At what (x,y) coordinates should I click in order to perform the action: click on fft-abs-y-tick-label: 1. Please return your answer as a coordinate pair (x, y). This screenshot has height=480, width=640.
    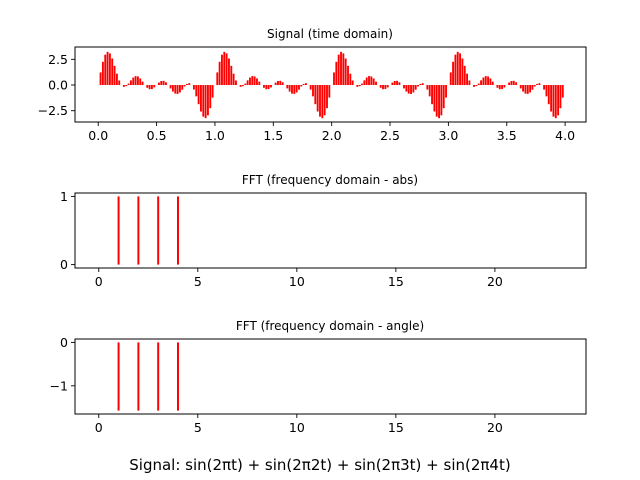
    Looking at the image, I should click on (64, 196).